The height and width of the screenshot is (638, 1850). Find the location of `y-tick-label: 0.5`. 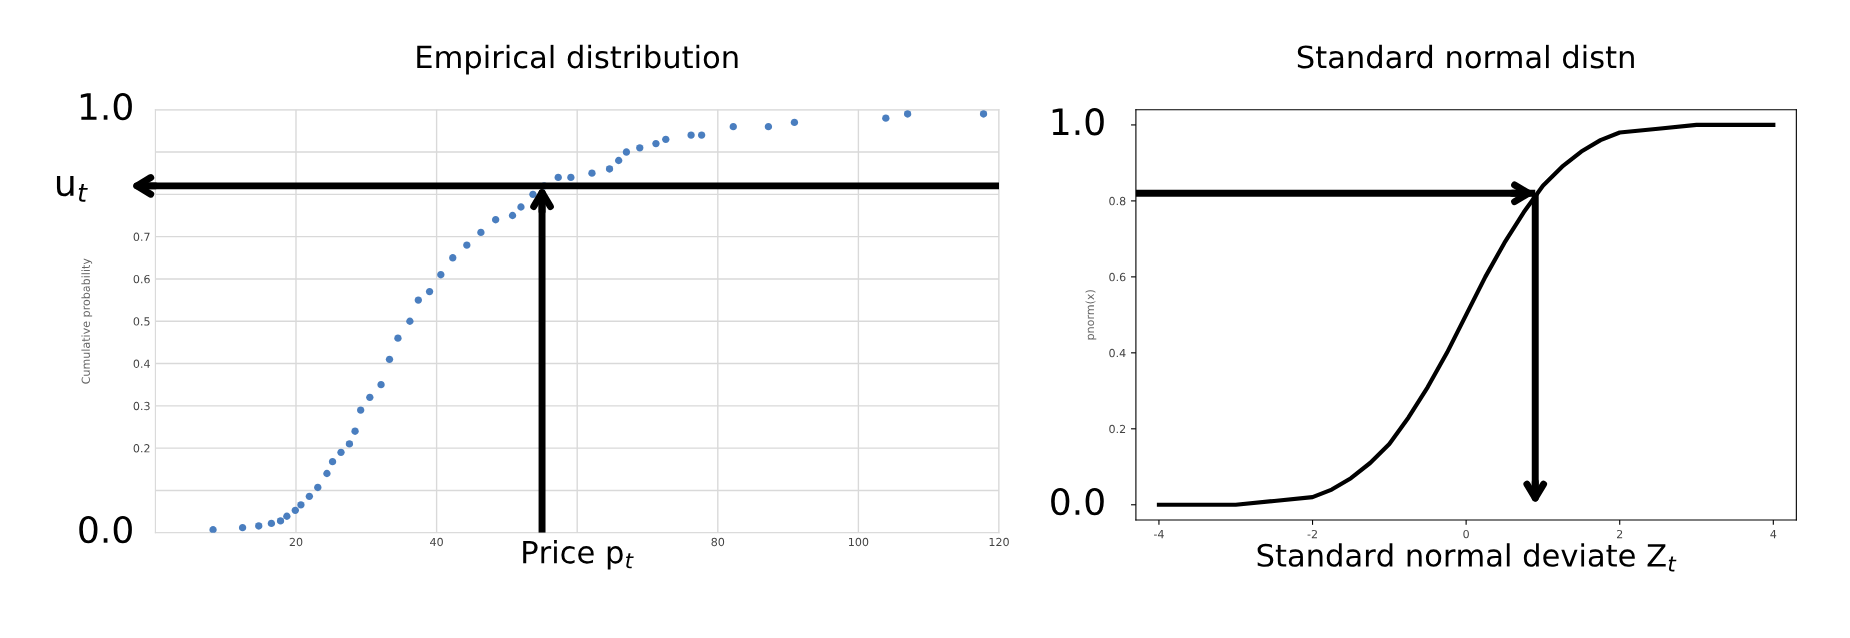

y-tick-label: 0.5 is located at coordinates (141, 321).